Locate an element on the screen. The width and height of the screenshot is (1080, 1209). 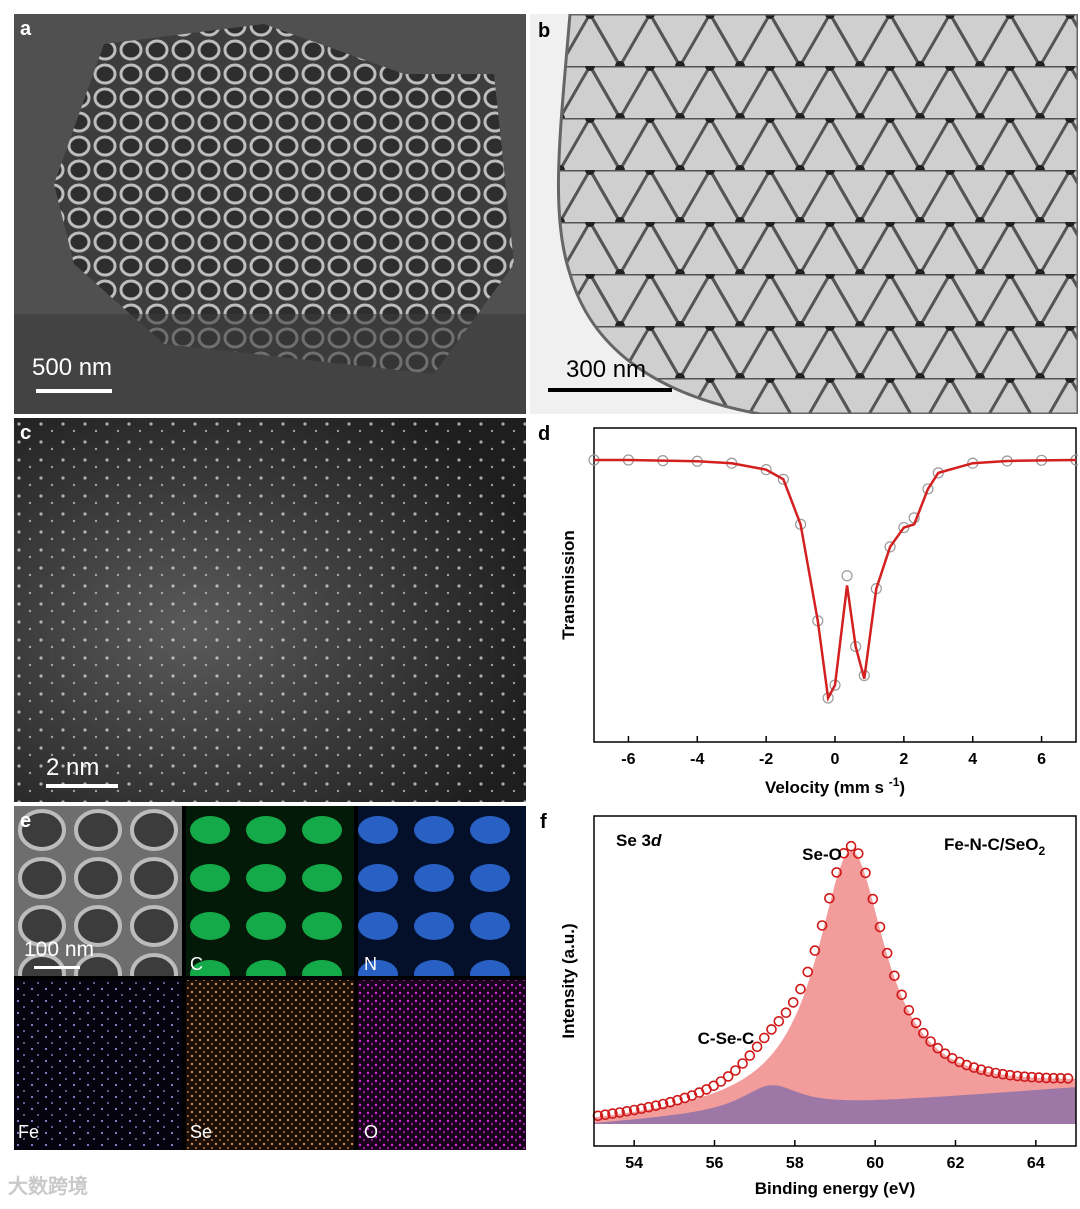
x-tick-label-d: 0 is located at coordinates (835, 759).